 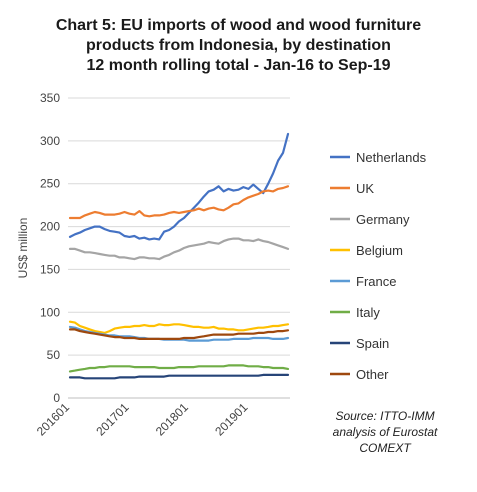 I want to click on series-line-netherlands, so click(x=179, y=186).